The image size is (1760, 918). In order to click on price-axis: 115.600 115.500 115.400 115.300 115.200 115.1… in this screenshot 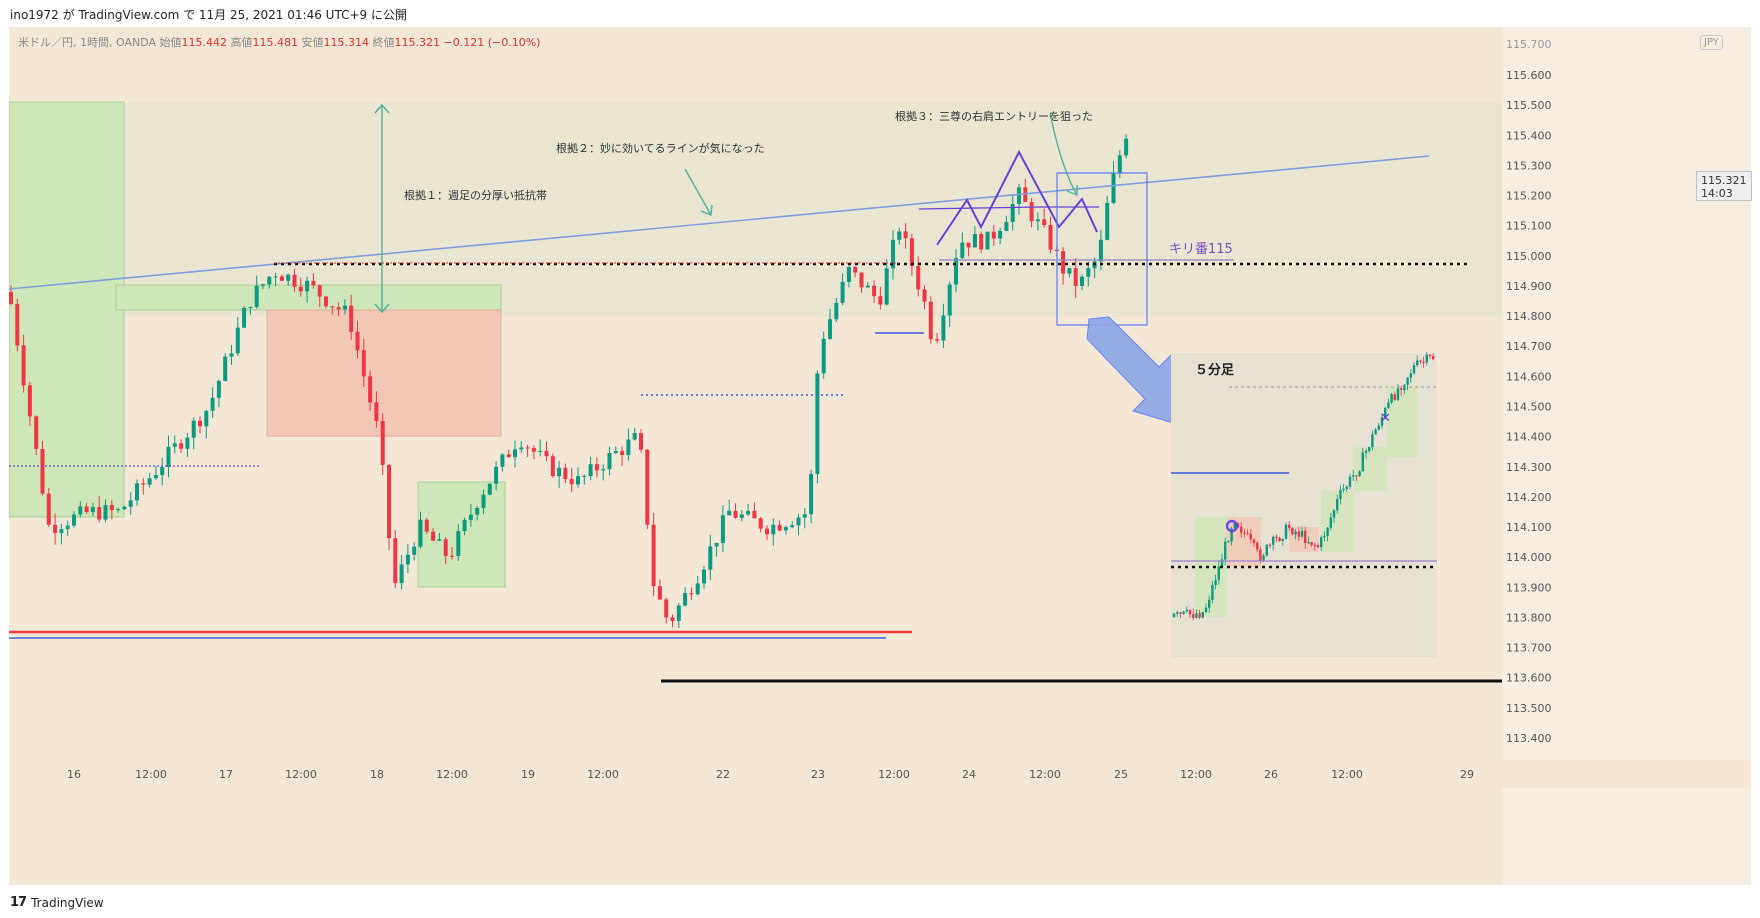, I will do `click(1626, 456)`.